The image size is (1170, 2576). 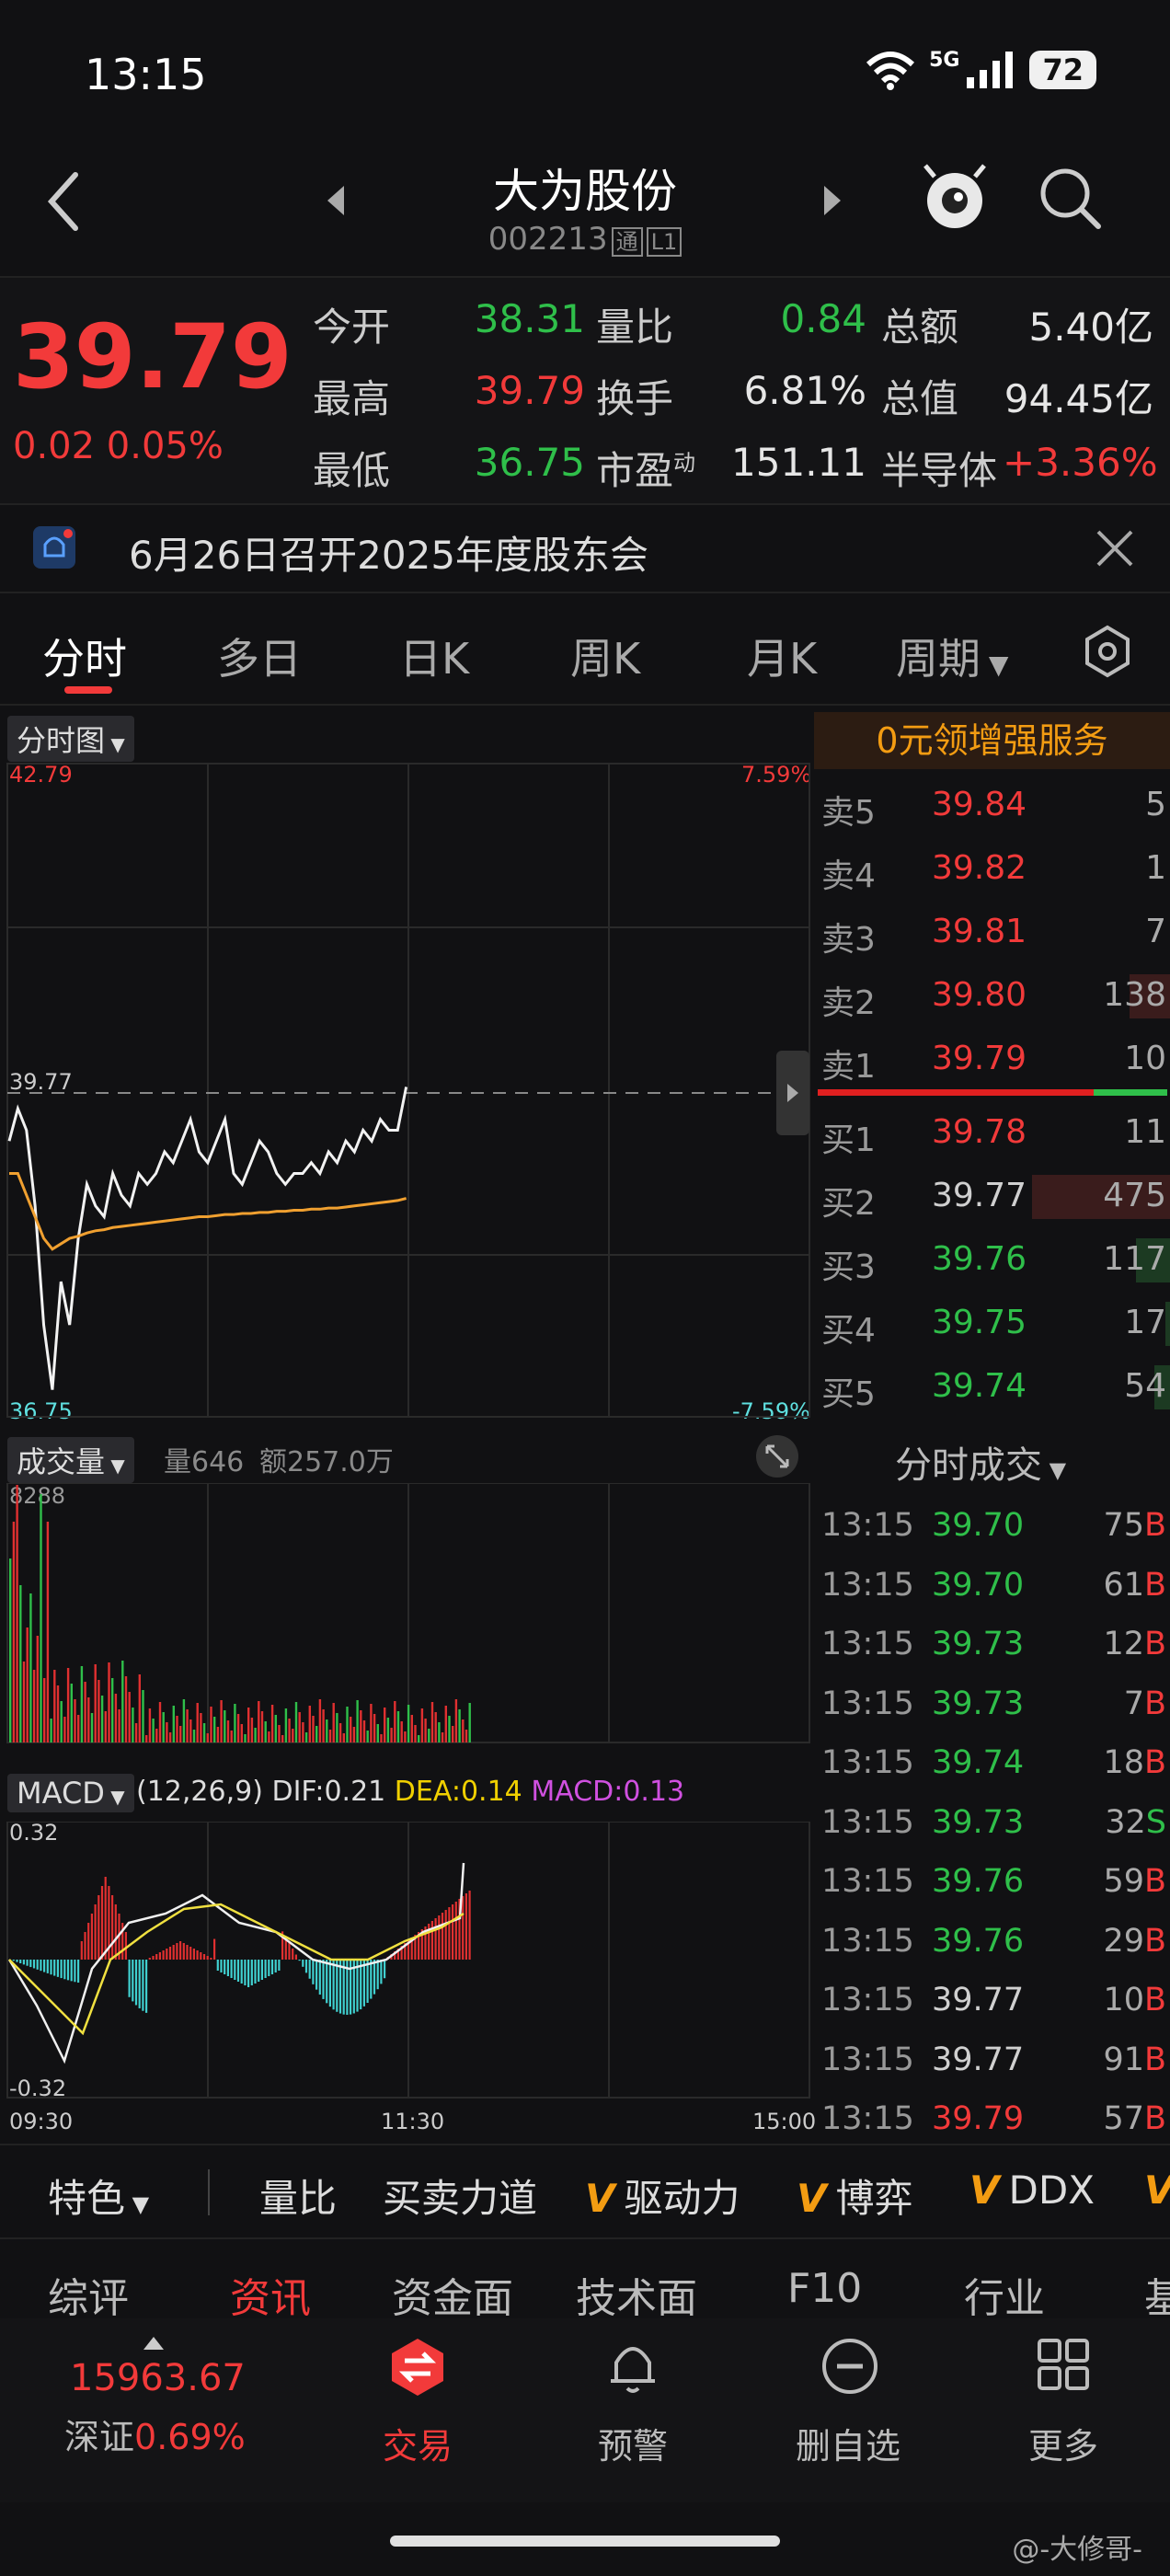 I want to click on indicator-ddx: V DDX, so click(x=1032, y=2190).